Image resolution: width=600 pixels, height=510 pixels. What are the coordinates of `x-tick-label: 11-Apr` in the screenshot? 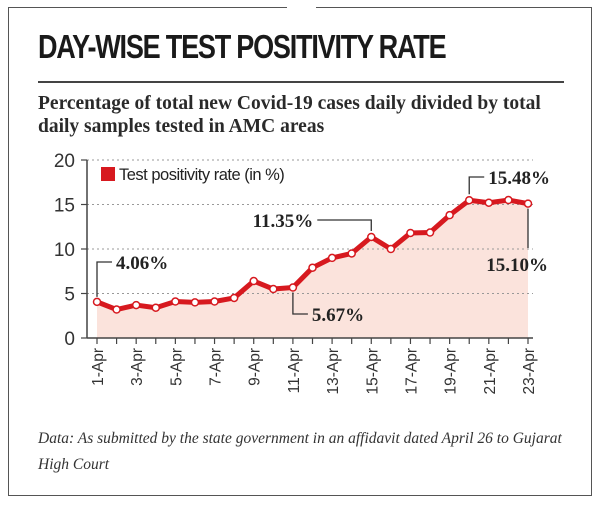 It's located at (294, 370).